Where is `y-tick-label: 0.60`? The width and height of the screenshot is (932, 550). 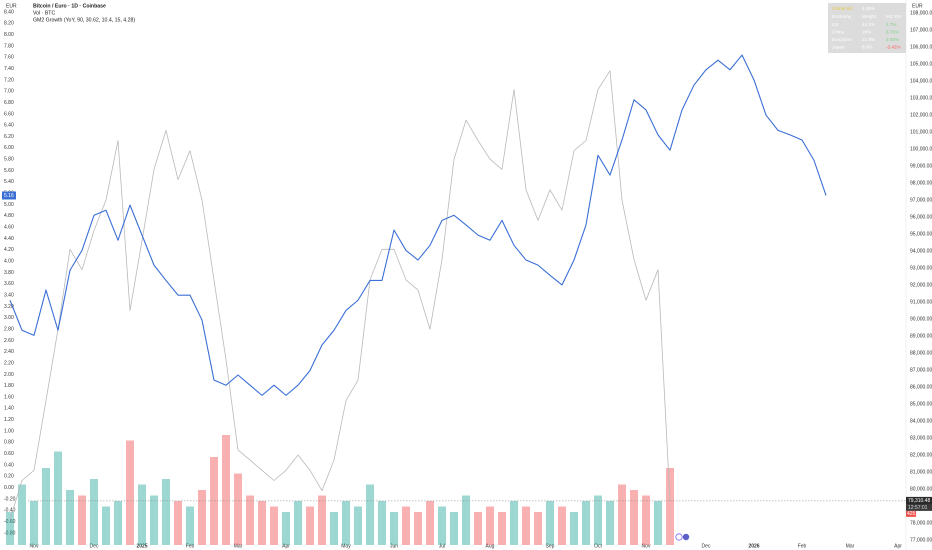 y-tick-label: 0.60 is located at coordinates (9, 454).